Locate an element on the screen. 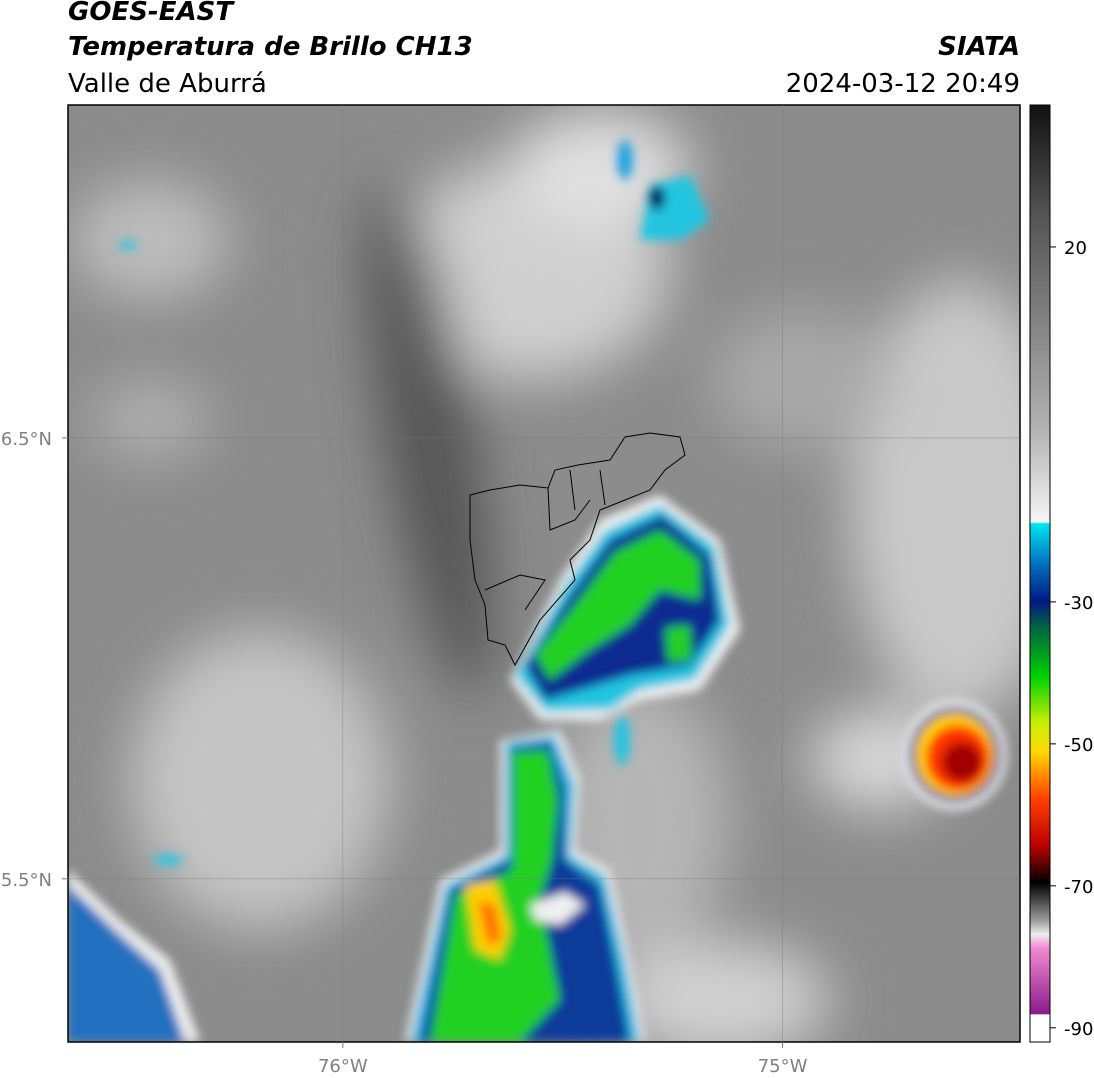  colorbar-tick-label: -50 is located at coordinates (1078, 745).